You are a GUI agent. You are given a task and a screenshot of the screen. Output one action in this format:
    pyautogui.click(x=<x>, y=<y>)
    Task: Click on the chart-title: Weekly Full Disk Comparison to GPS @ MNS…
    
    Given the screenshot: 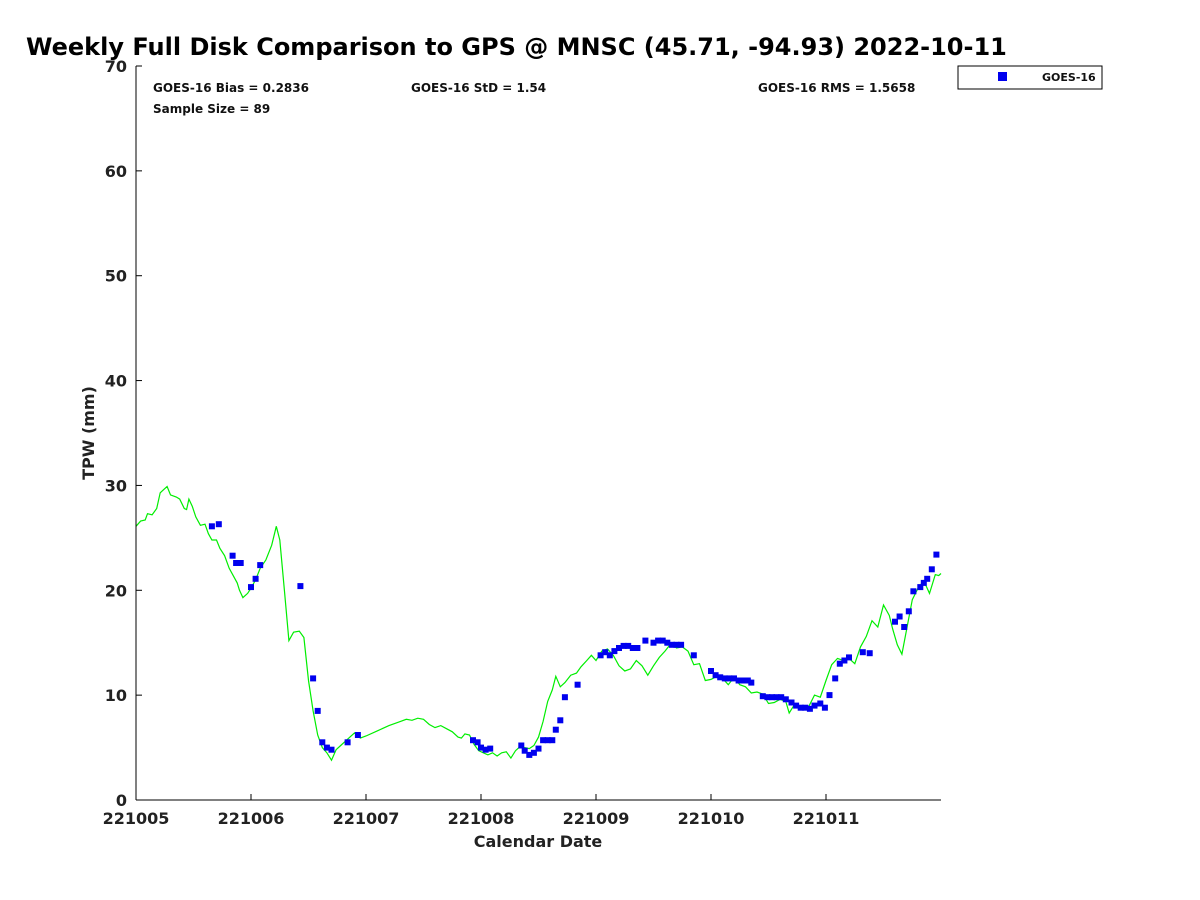 What is the action you would take?
    pyautogui.click(x=516, y=47)
    